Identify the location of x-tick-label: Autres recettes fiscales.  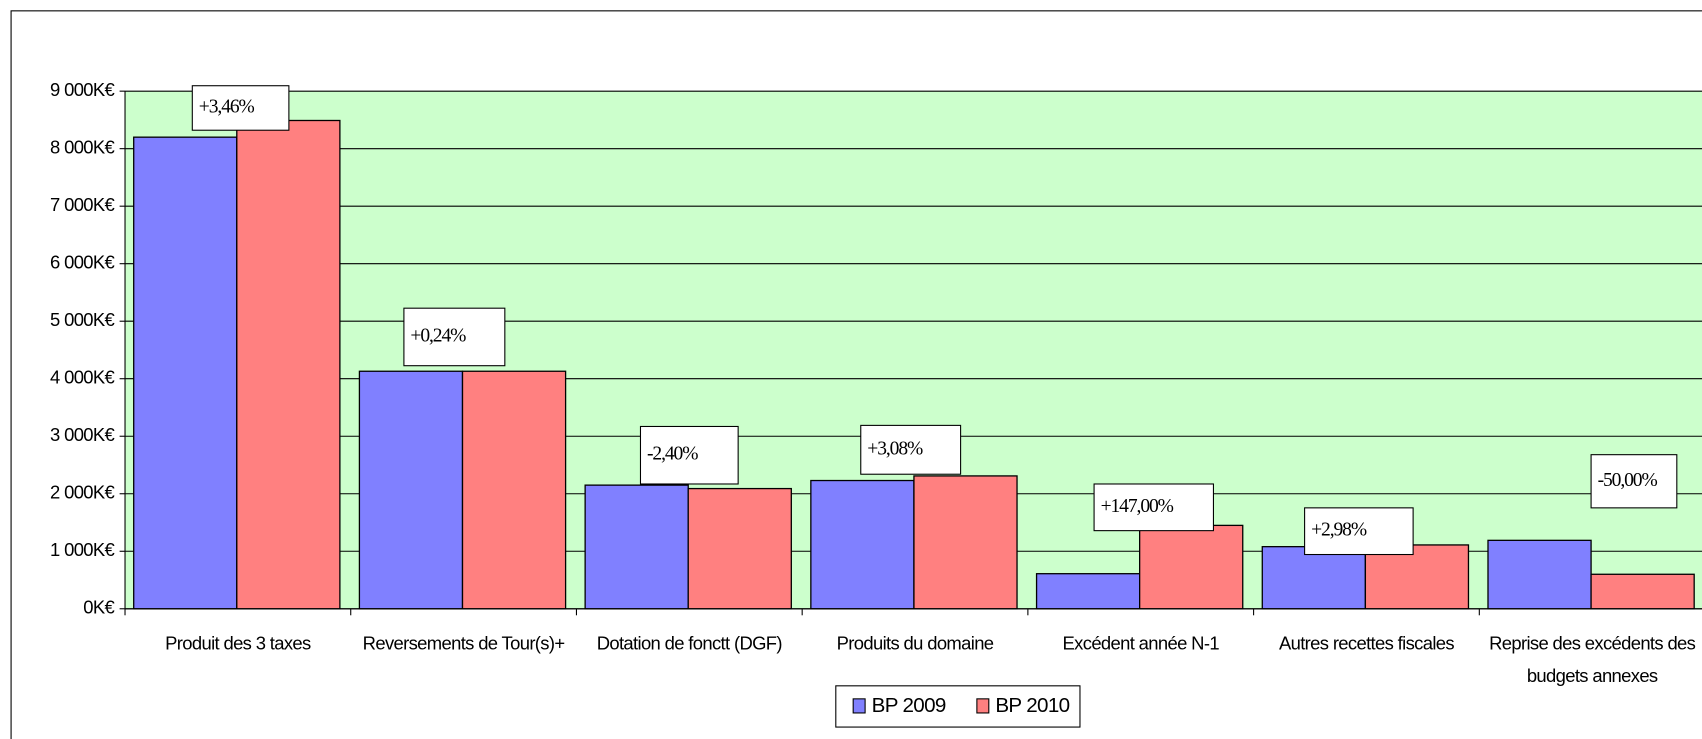
(1366, 642).